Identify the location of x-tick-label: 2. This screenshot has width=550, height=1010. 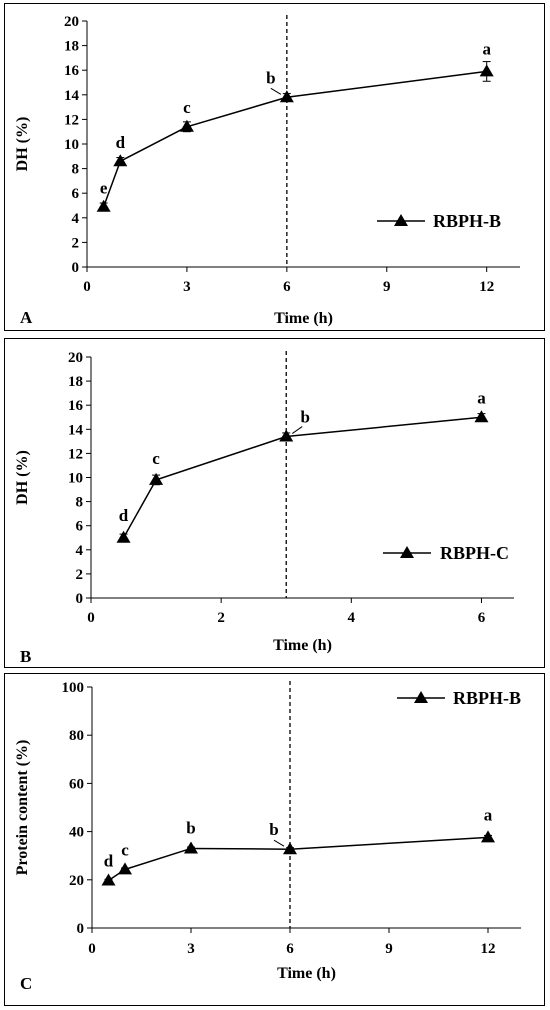
(221, 618).